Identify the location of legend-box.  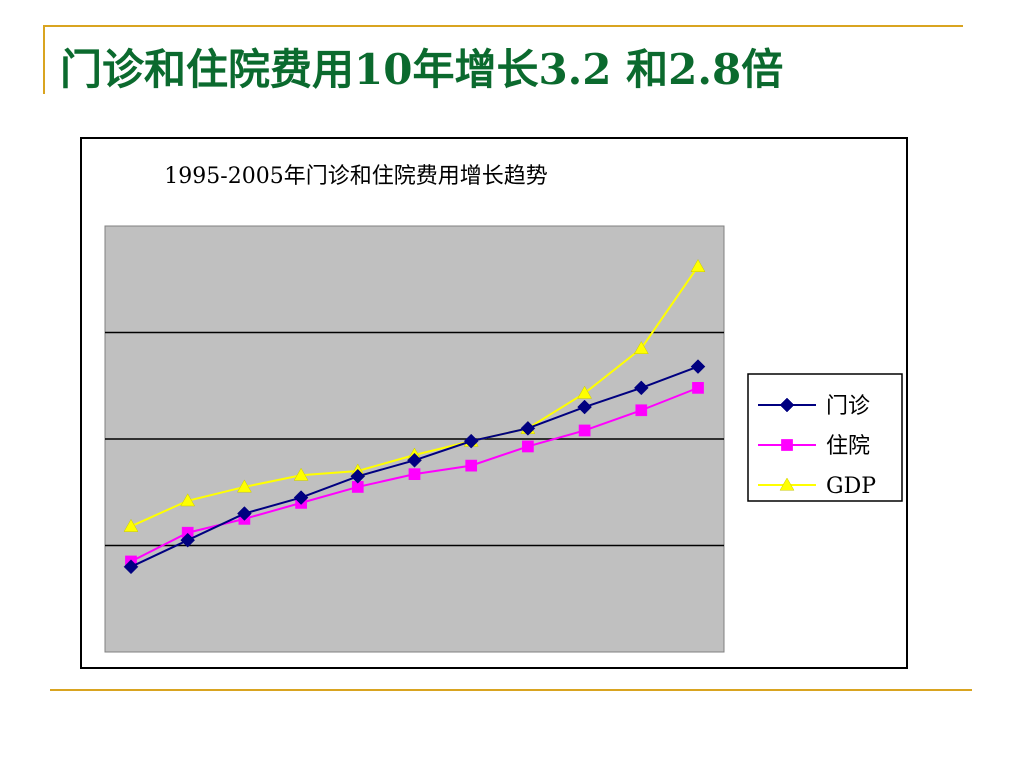
(825, 437).